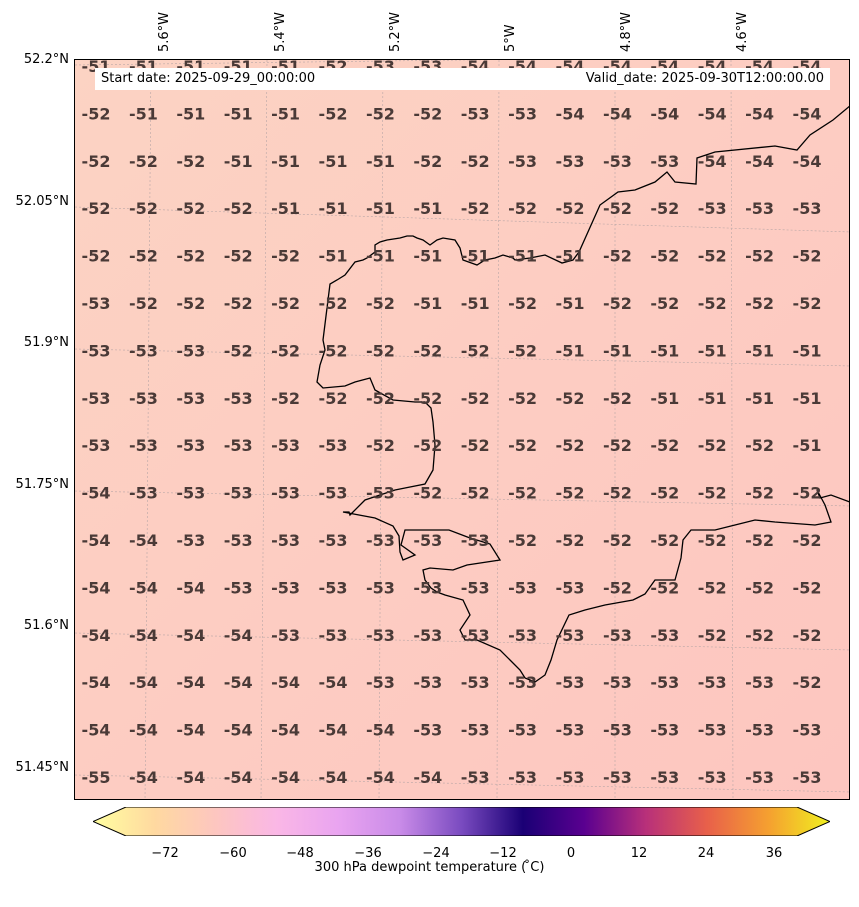  Describe the element at coordinates (436, 853) in the screenshot. I see `colorbar-tick: −24` at that location.